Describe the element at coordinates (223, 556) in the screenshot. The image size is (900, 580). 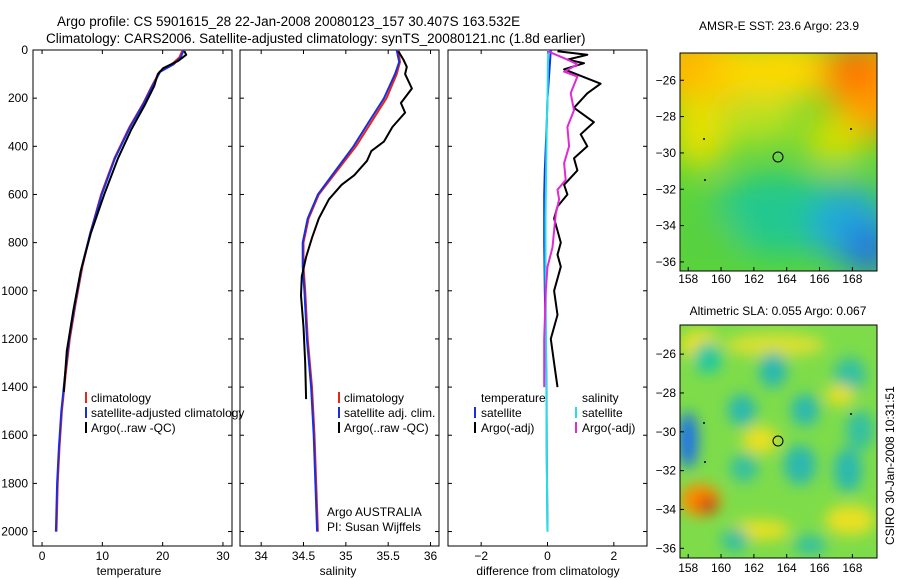
I see `x-tick-label: 30` at that location.